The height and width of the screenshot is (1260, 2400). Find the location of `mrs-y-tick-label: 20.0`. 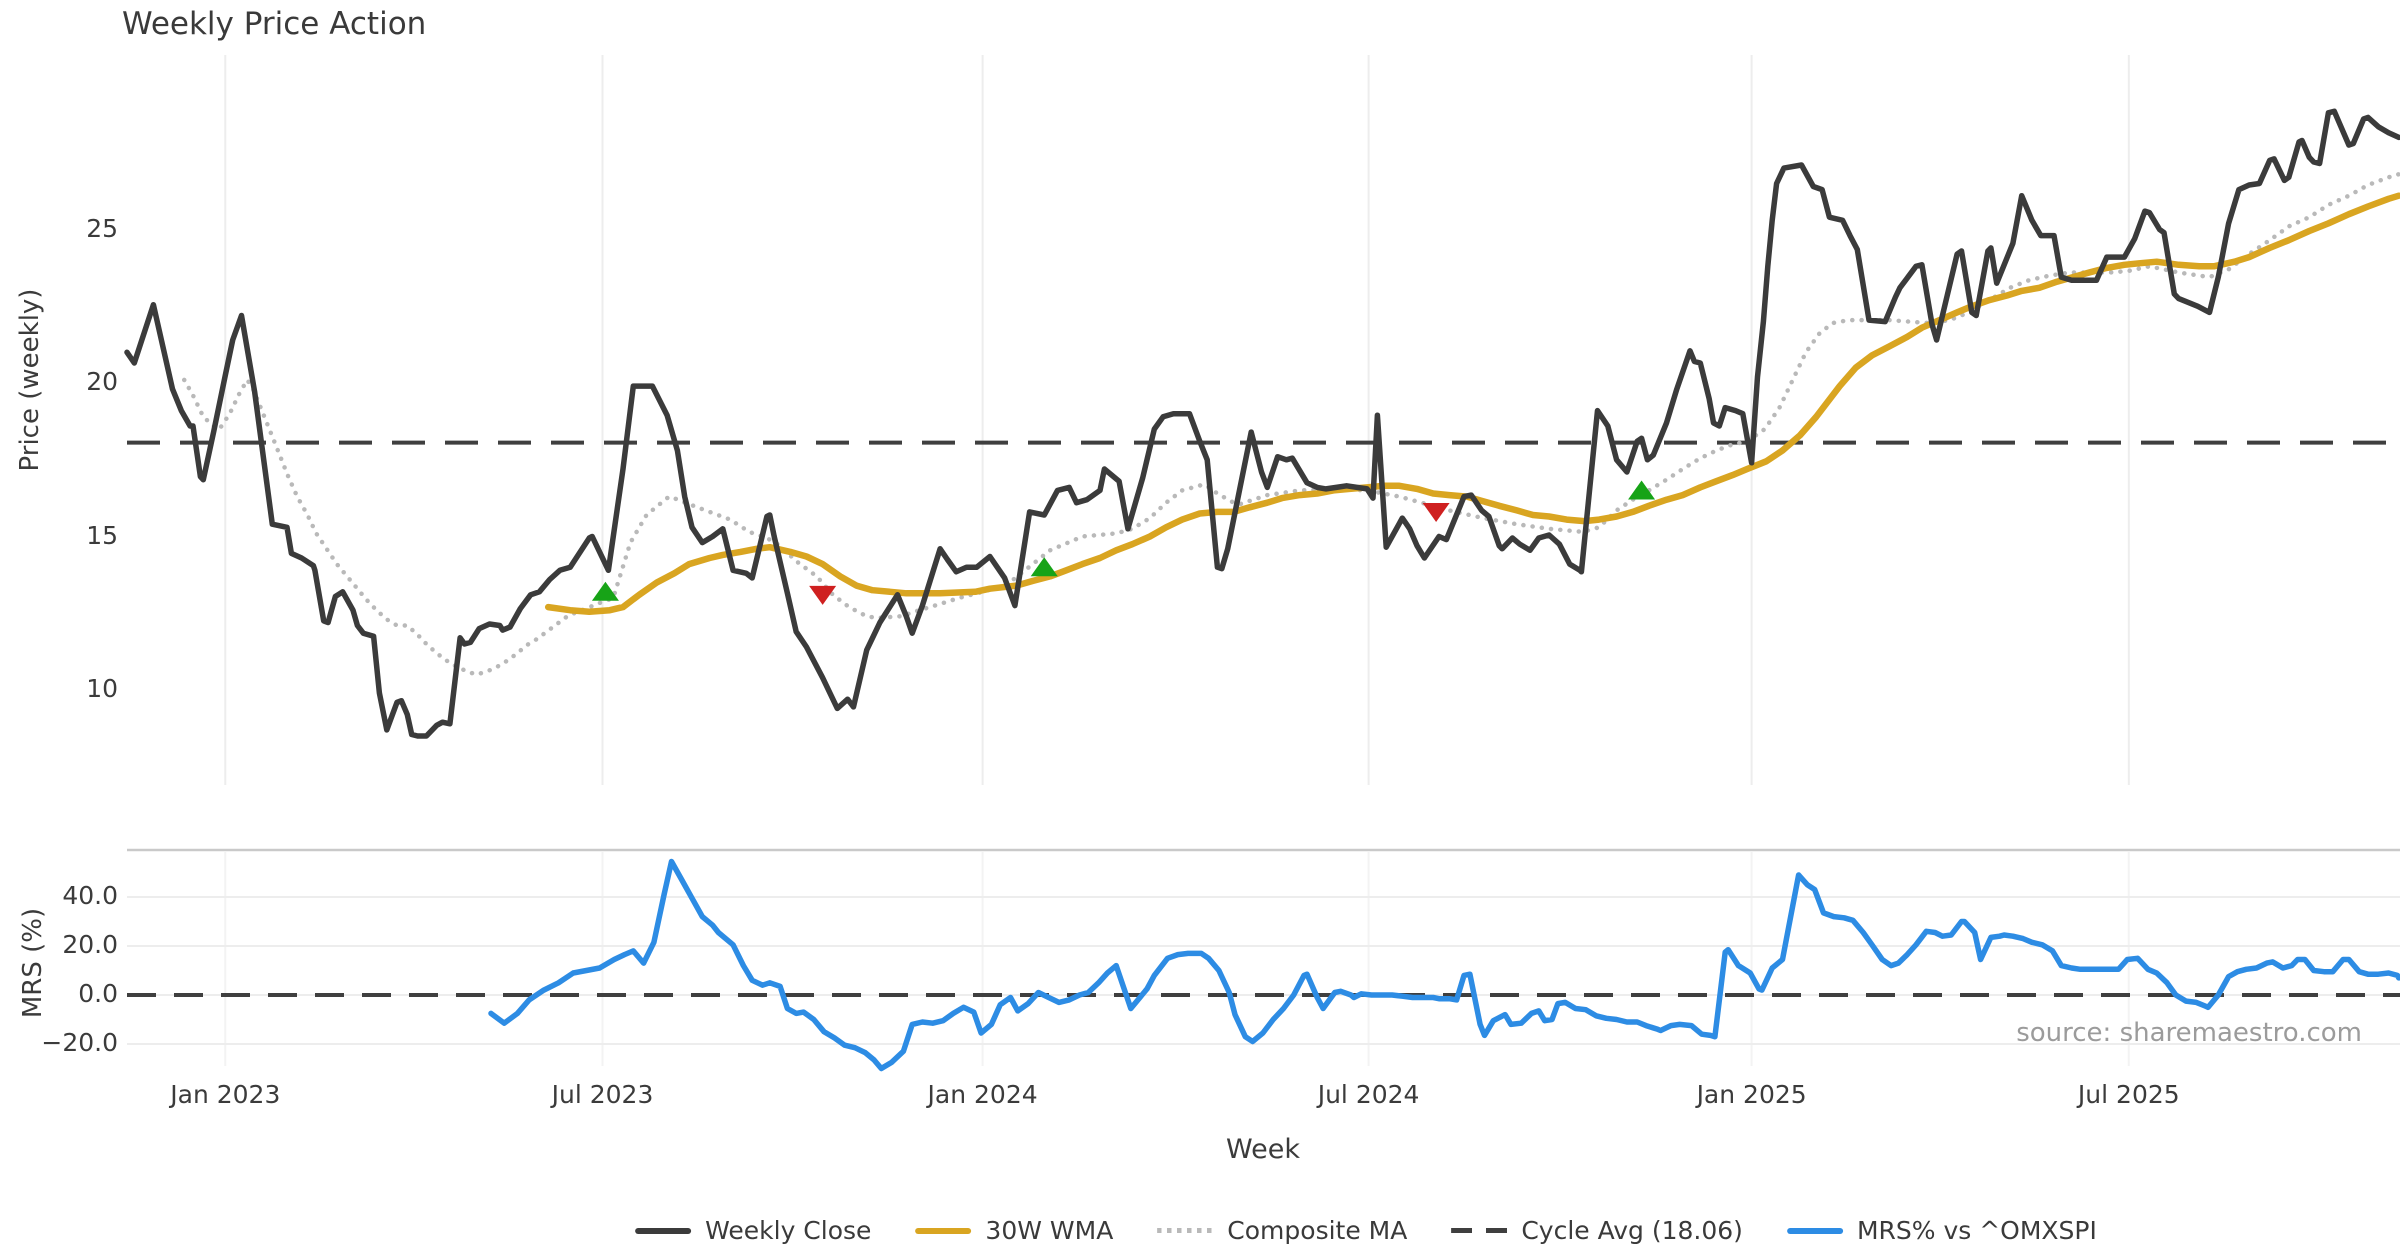

mrs-y-tick-label: 20.0 is located at coordinates (90, 944).